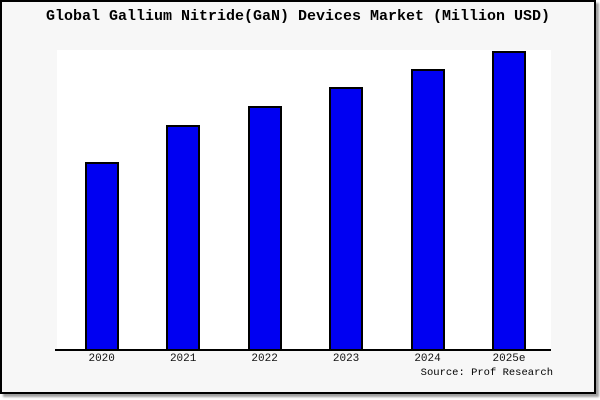  What do you see at coordinates (101, 255) in the screenshot?
I see `bar-2020` at bounding box center [101, 255].